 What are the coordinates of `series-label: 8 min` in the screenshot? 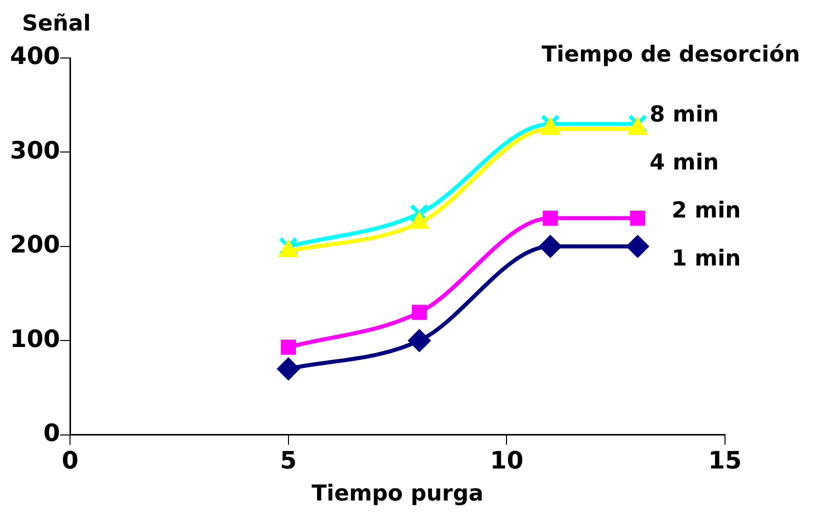 It's located at (684, 115).